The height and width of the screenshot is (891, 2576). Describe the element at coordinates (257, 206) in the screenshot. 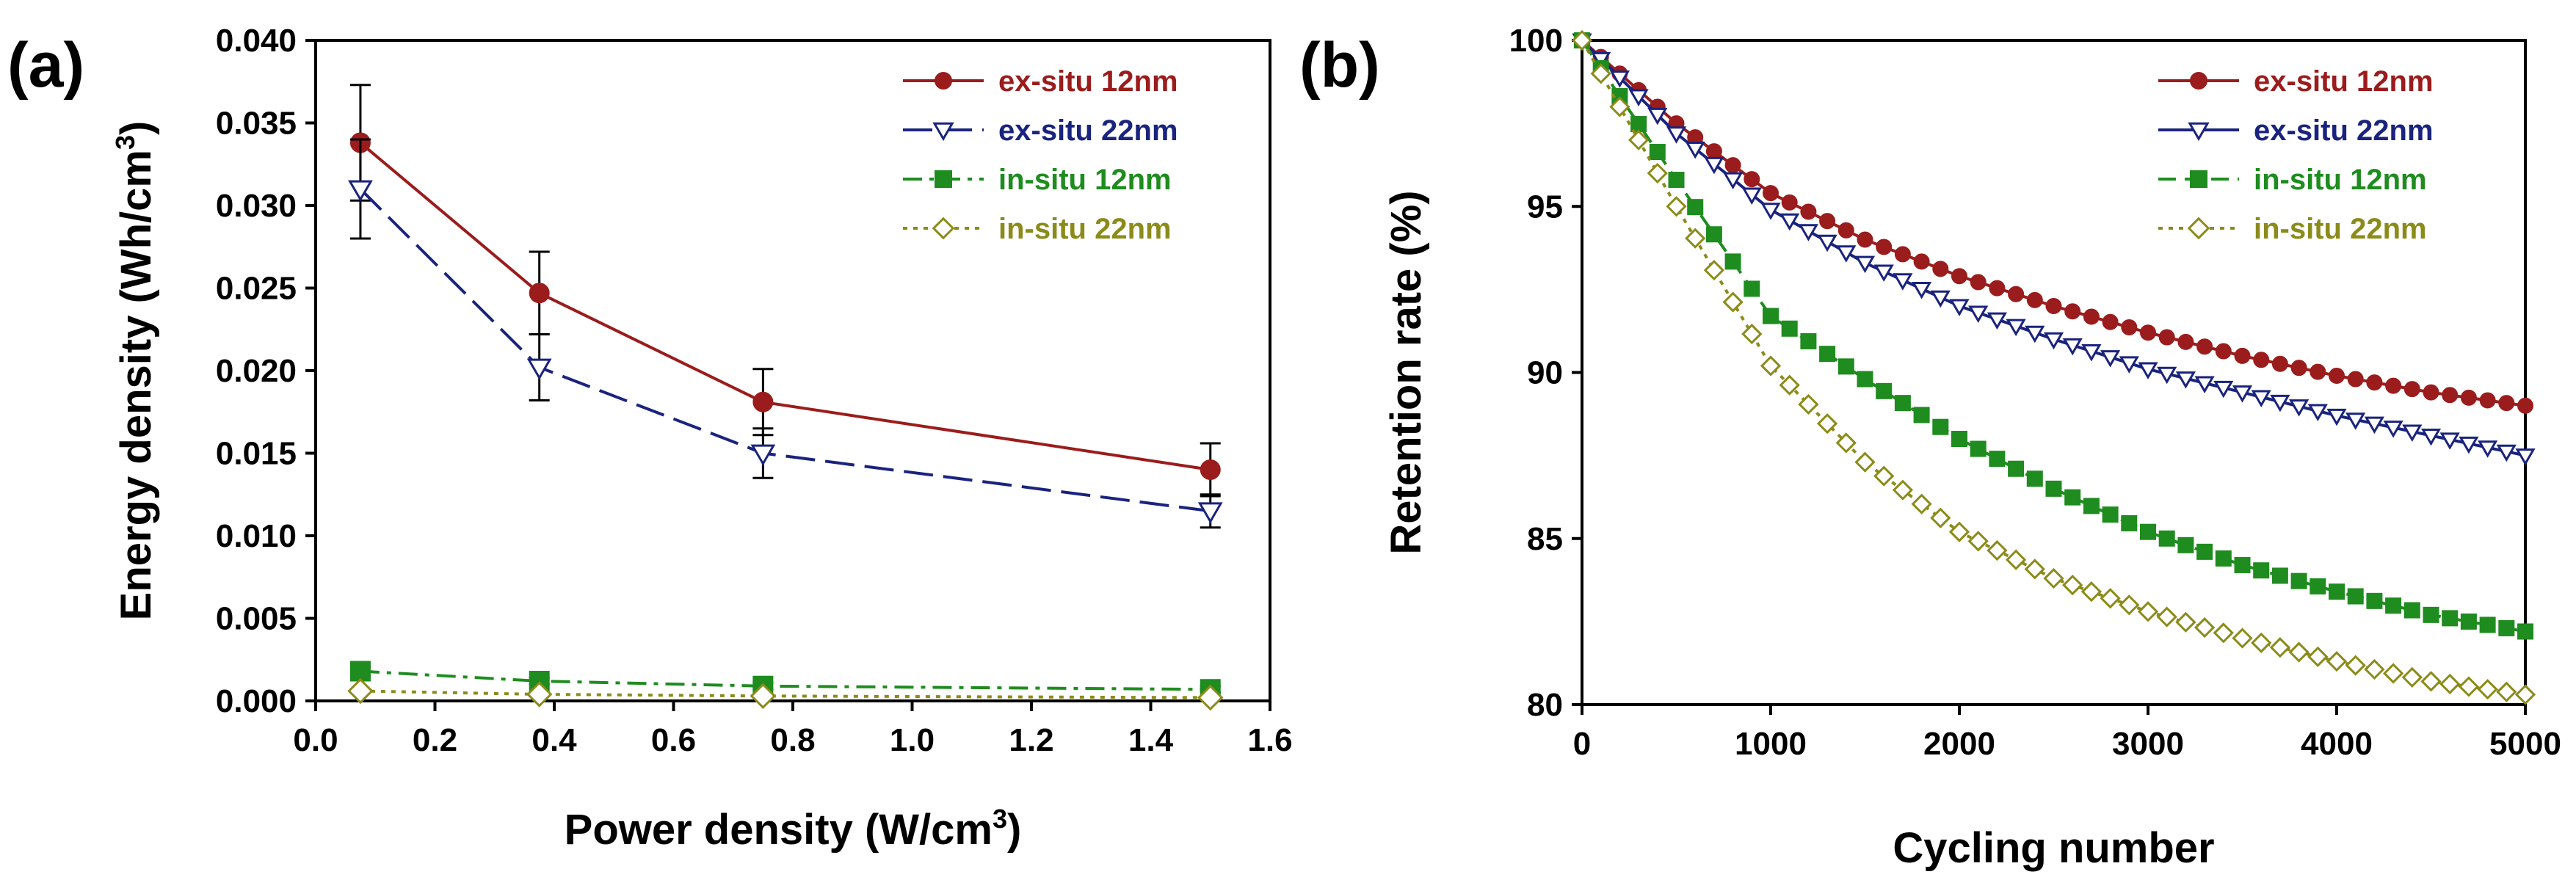

I see `y-tick-label: 0.030` at that location.